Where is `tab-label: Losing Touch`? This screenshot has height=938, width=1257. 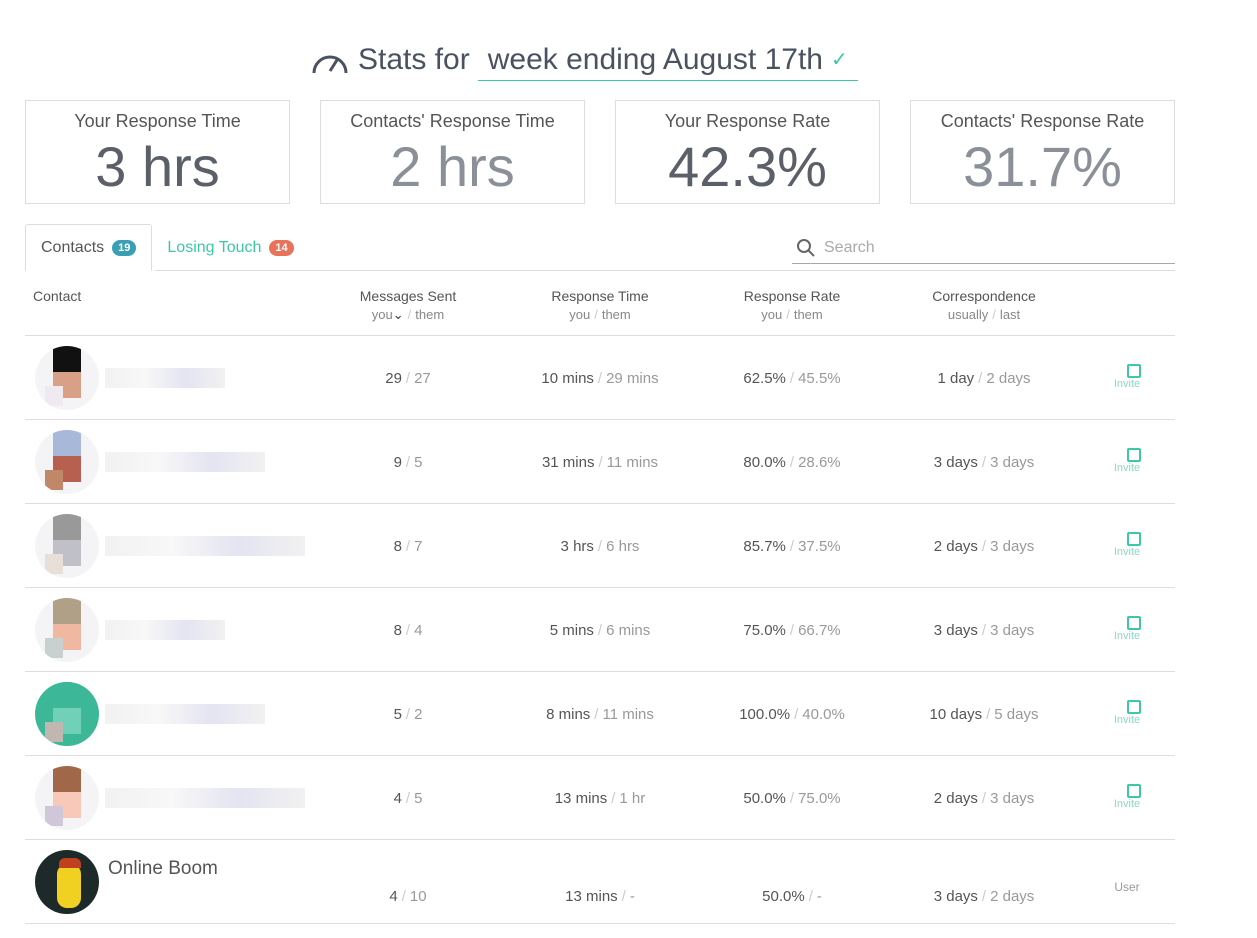 tab-label: Losing Touch is located at coordinates (214, 247).